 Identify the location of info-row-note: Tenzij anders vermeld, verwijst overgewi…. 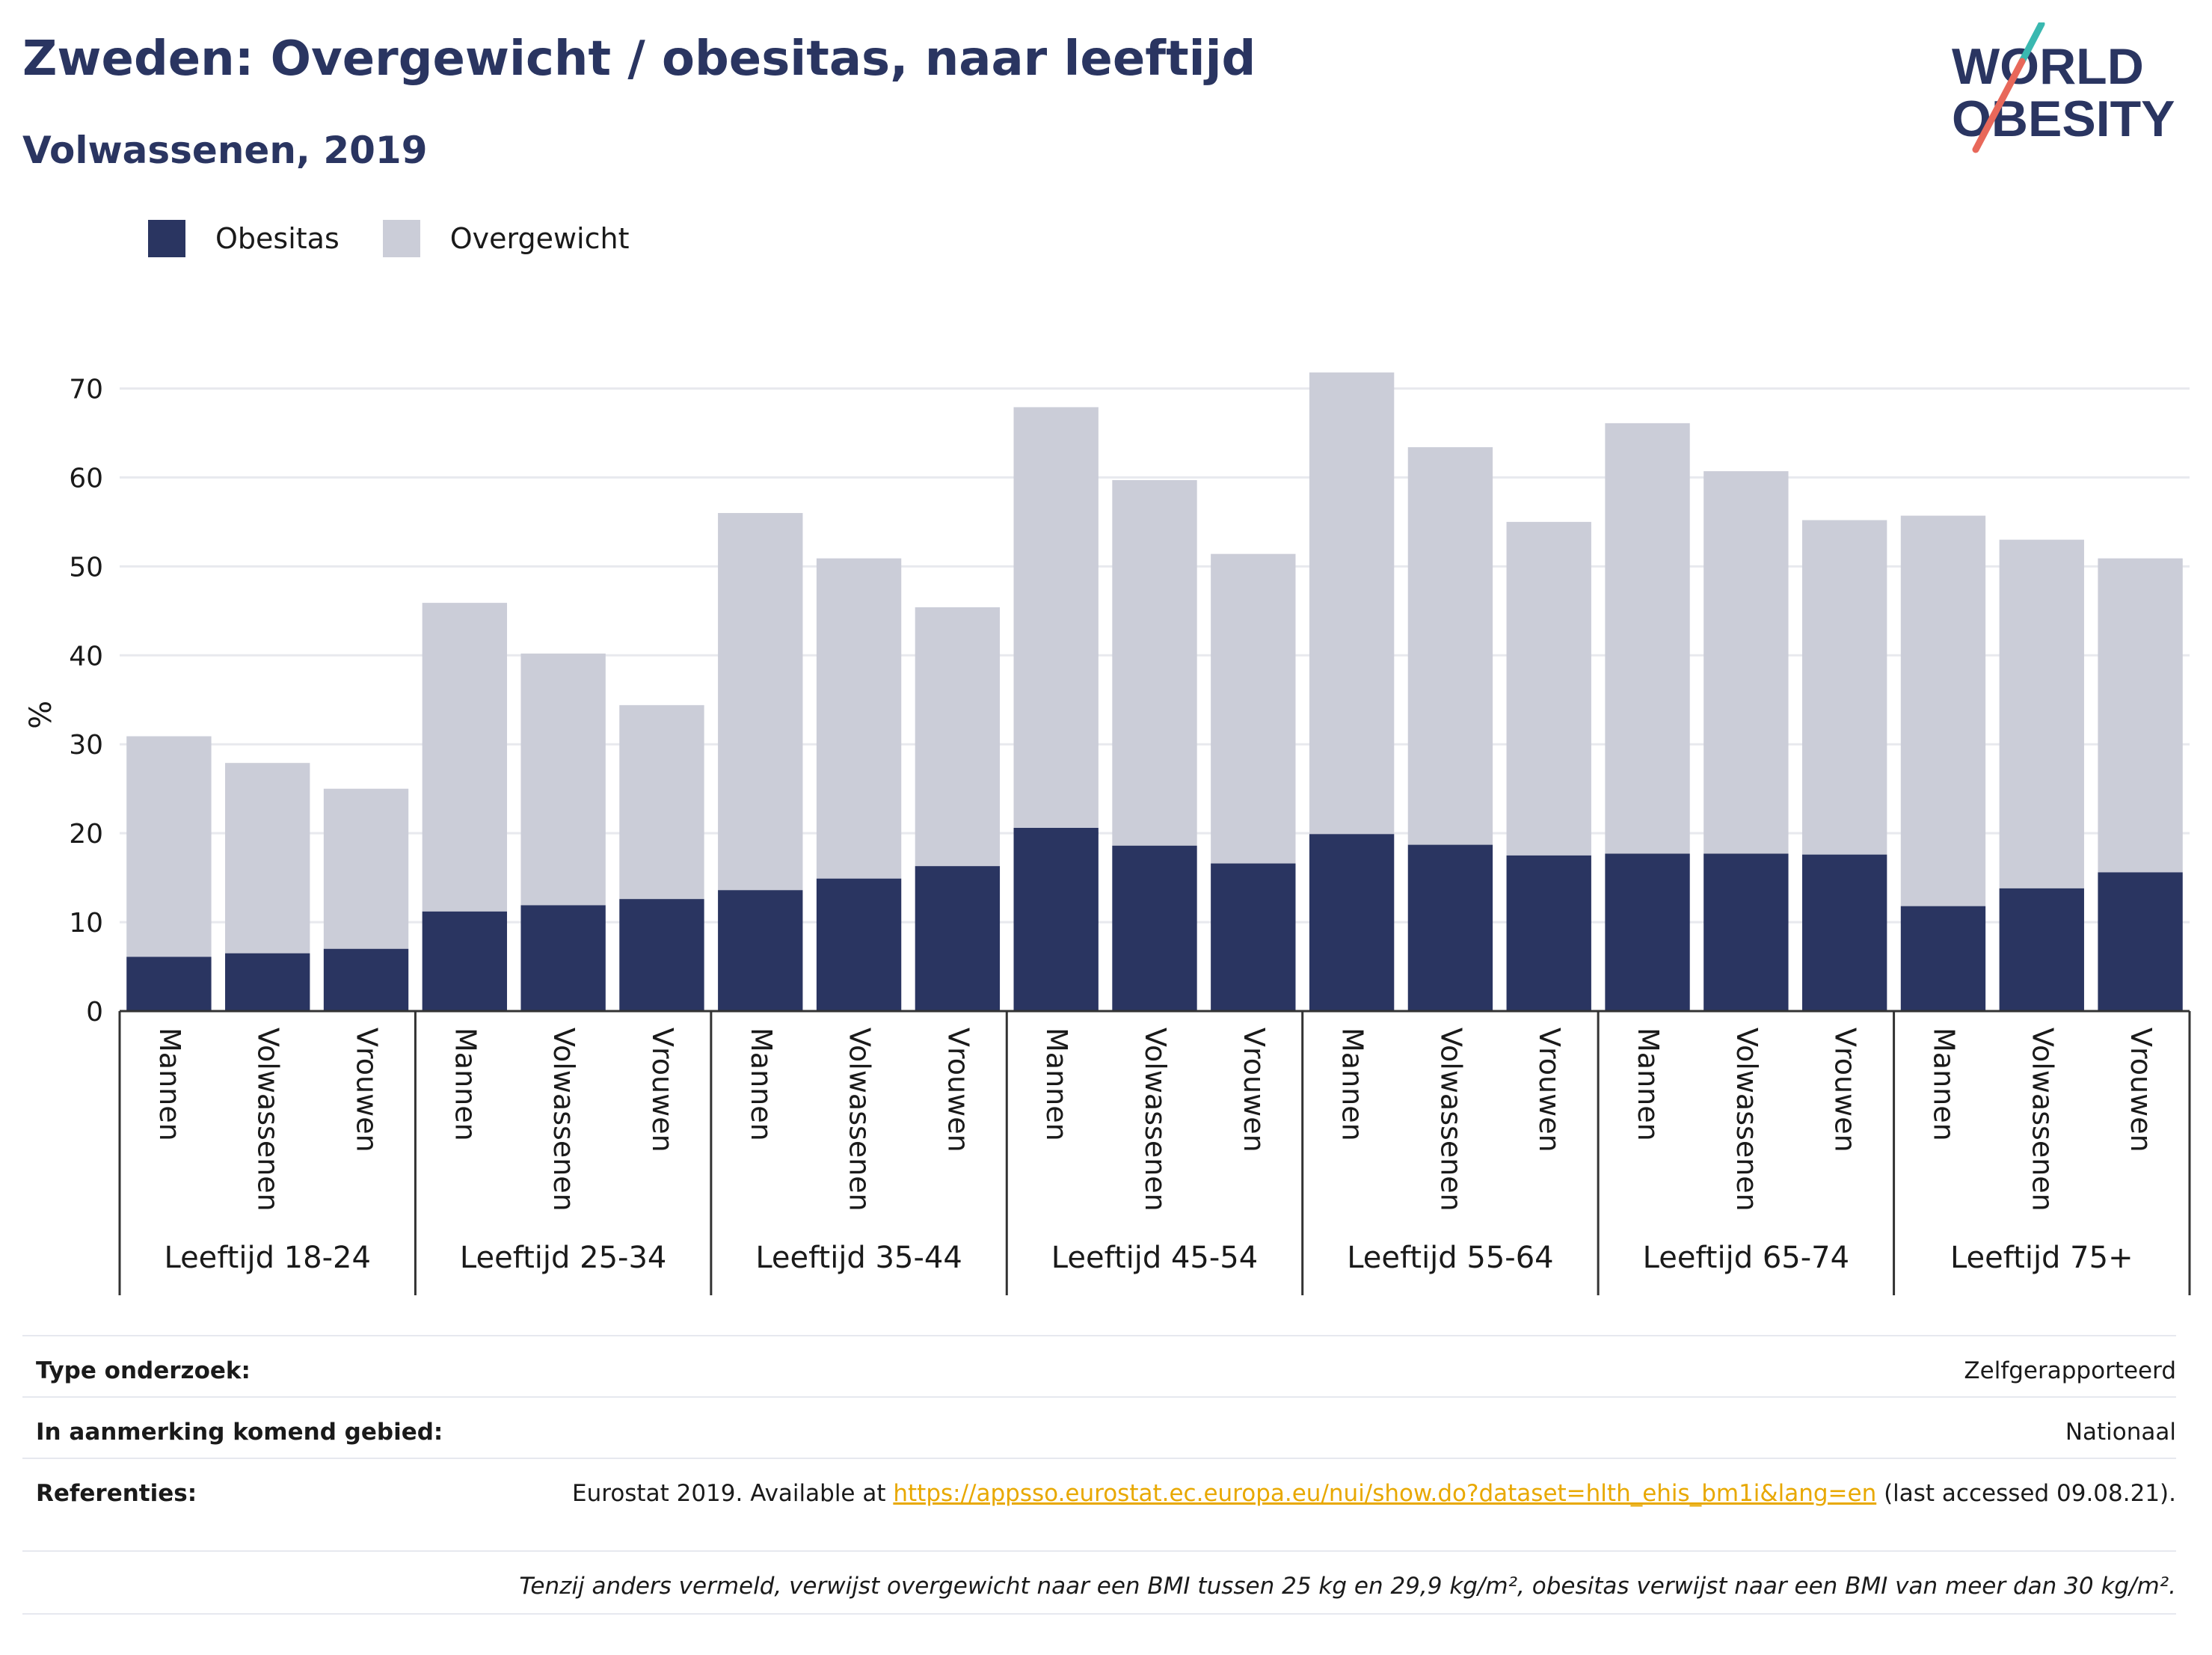
(1099, 1582).